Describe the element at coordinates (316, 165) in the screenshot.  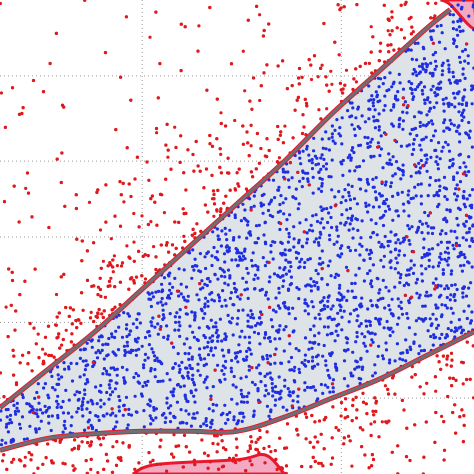
I see `point-s0-2089` at that location.